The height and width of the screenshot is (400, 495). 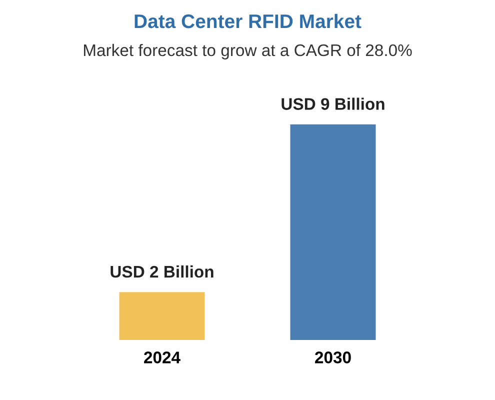 What do you see at coordinates (162, 271) in the screenshot?
I see `data-label: USD 2 Billion` at bounding box center [162, 271].